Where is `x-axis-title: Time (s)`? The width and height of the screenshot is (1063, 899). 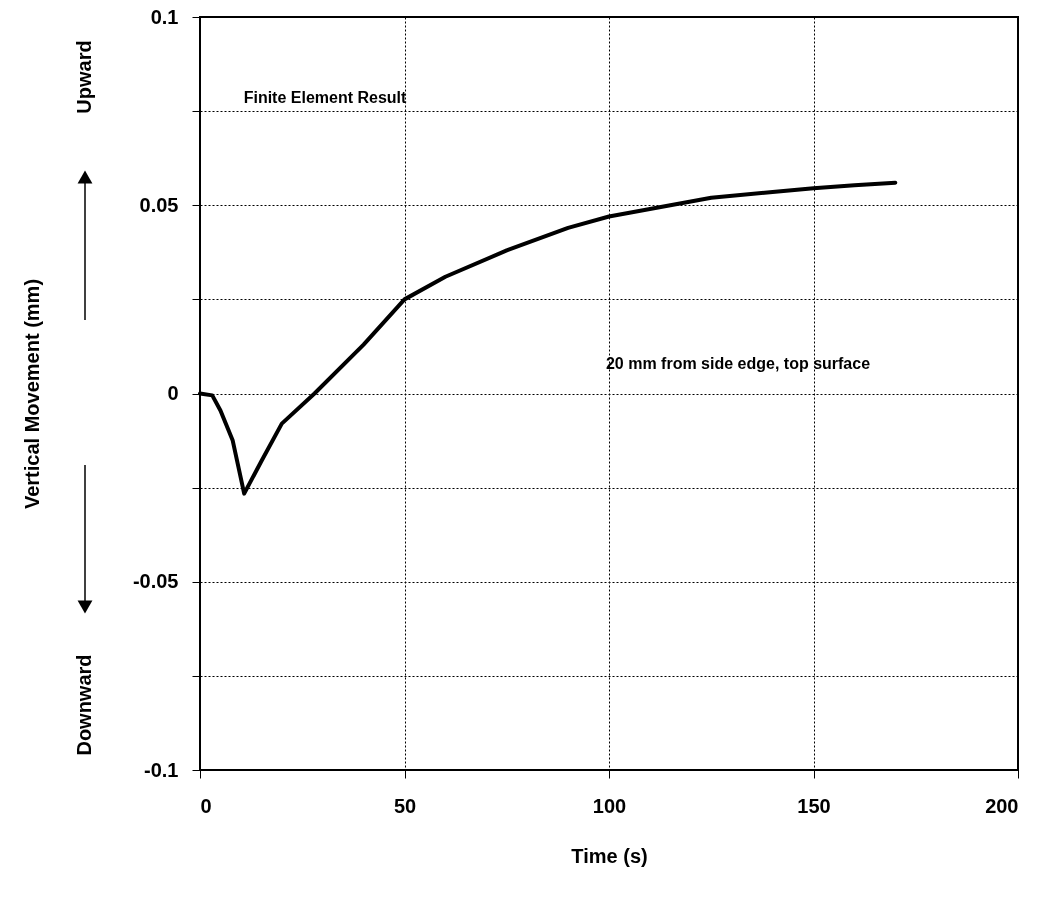 x-axis-title: Time (s) is located at coordinates (609, 855).